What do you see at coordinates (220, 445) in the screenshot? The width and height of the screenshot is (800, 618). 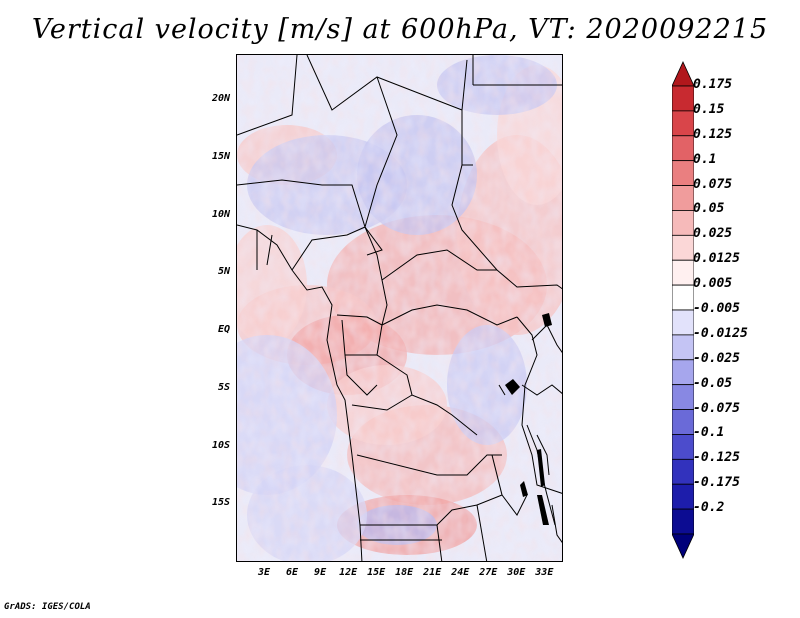 I see `lat-tick-label: 10S` at bounding box center [220, 445].